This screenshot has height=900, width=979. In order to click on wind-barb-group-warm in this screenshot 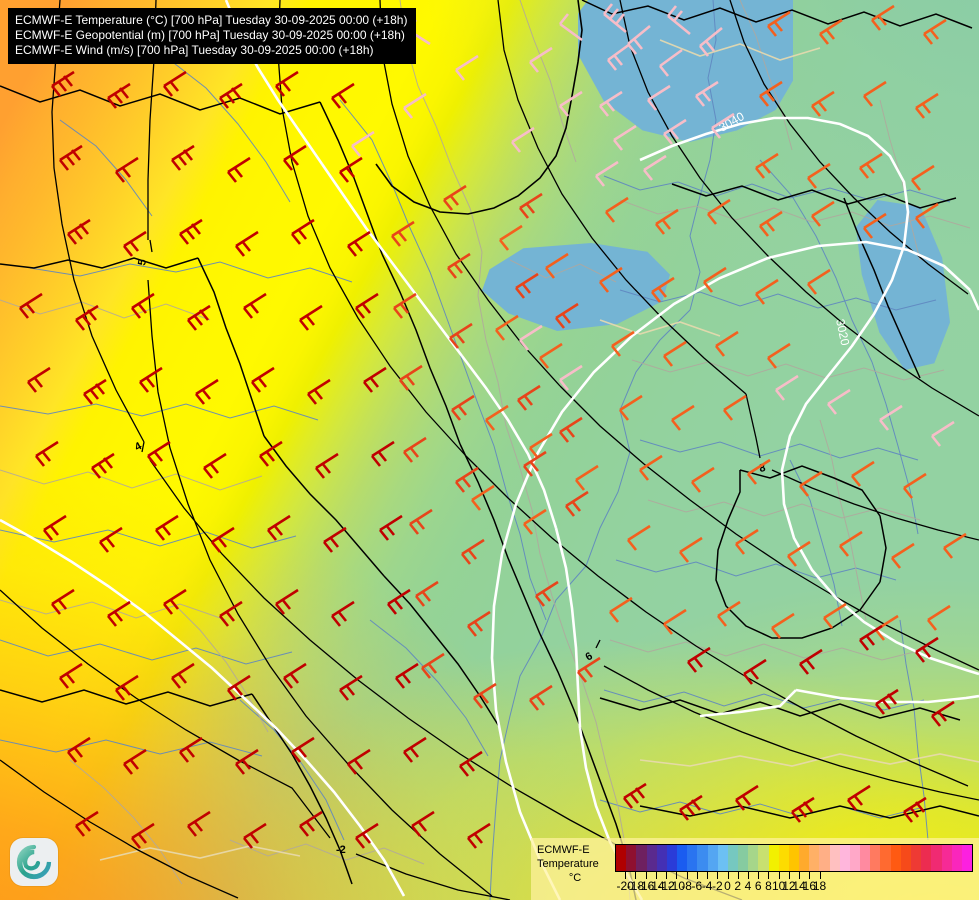, I will do `click(495, 447)`.